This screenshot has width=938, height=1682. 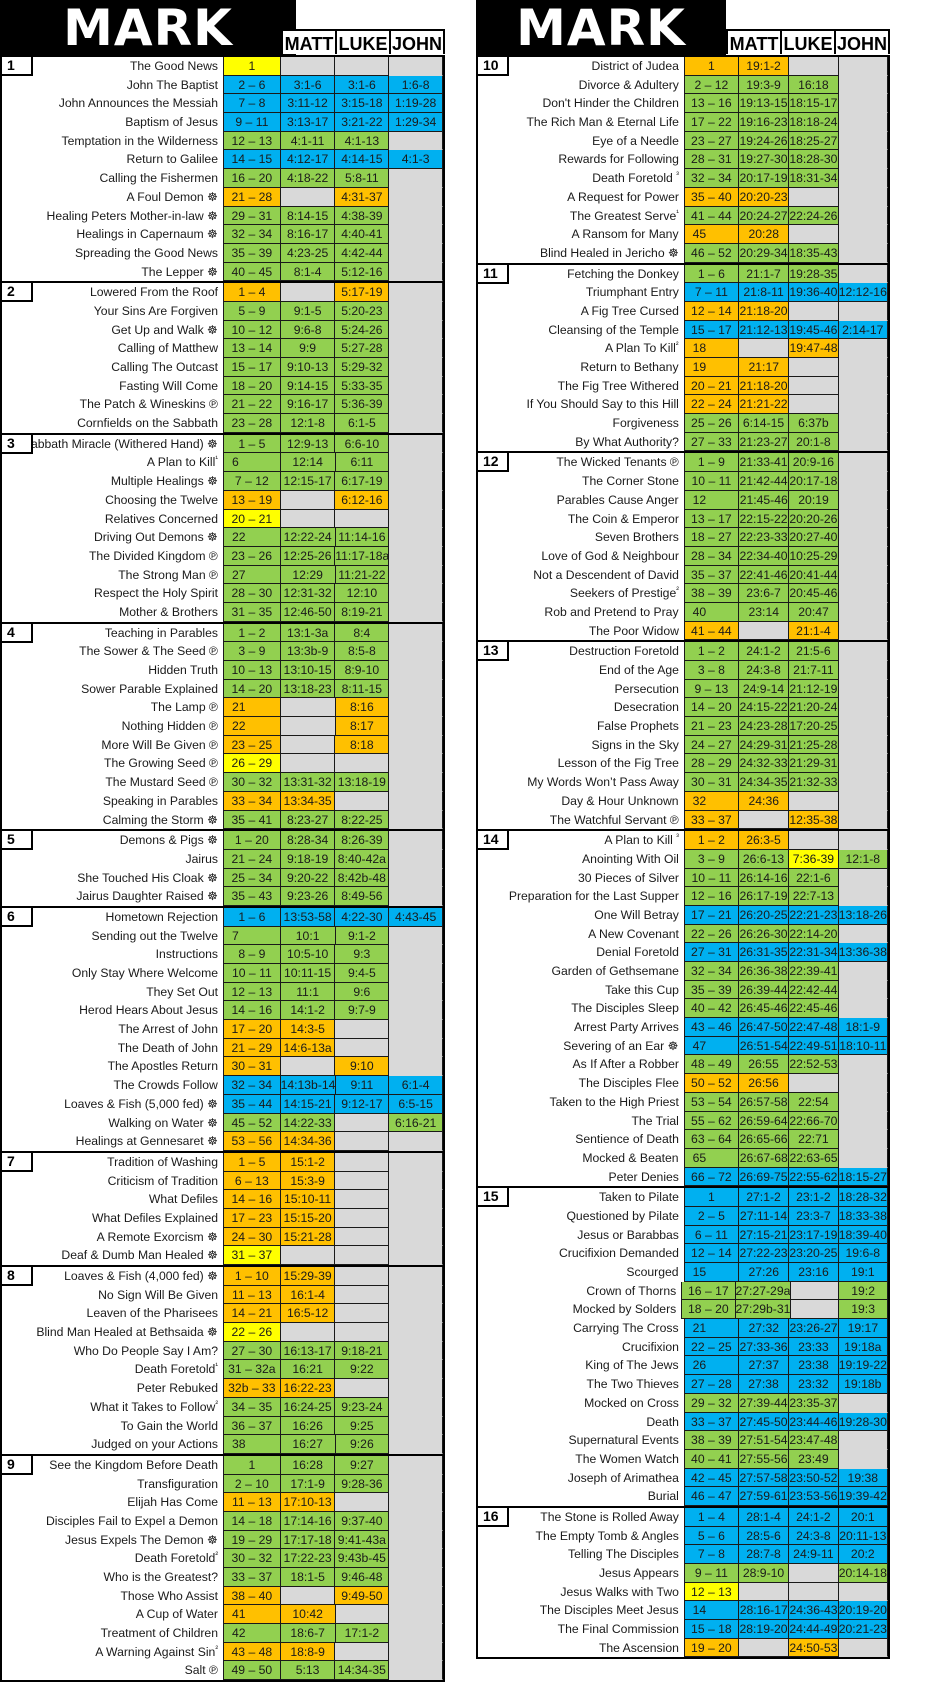 What do you see at coordinates (814, 1121) in the screenshot?
I see `luke-ref-cell: 22:66-70` at bounding box center [814, 1121].